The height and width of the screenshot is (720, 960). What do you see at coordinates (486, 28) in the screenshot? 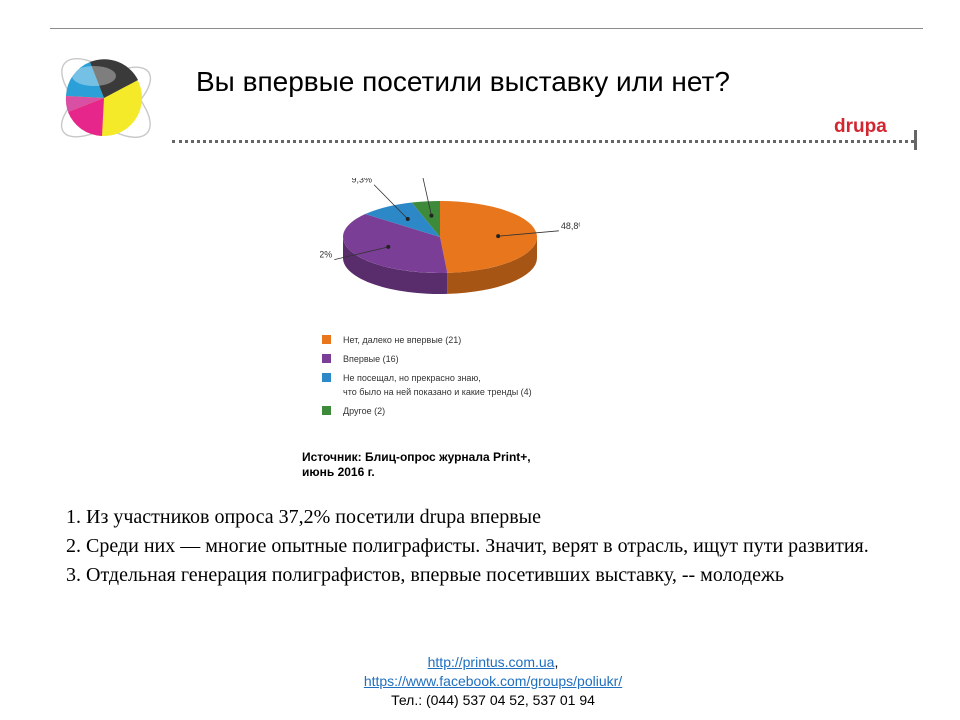
I see `header-rule` at bounding box center [486, 28].